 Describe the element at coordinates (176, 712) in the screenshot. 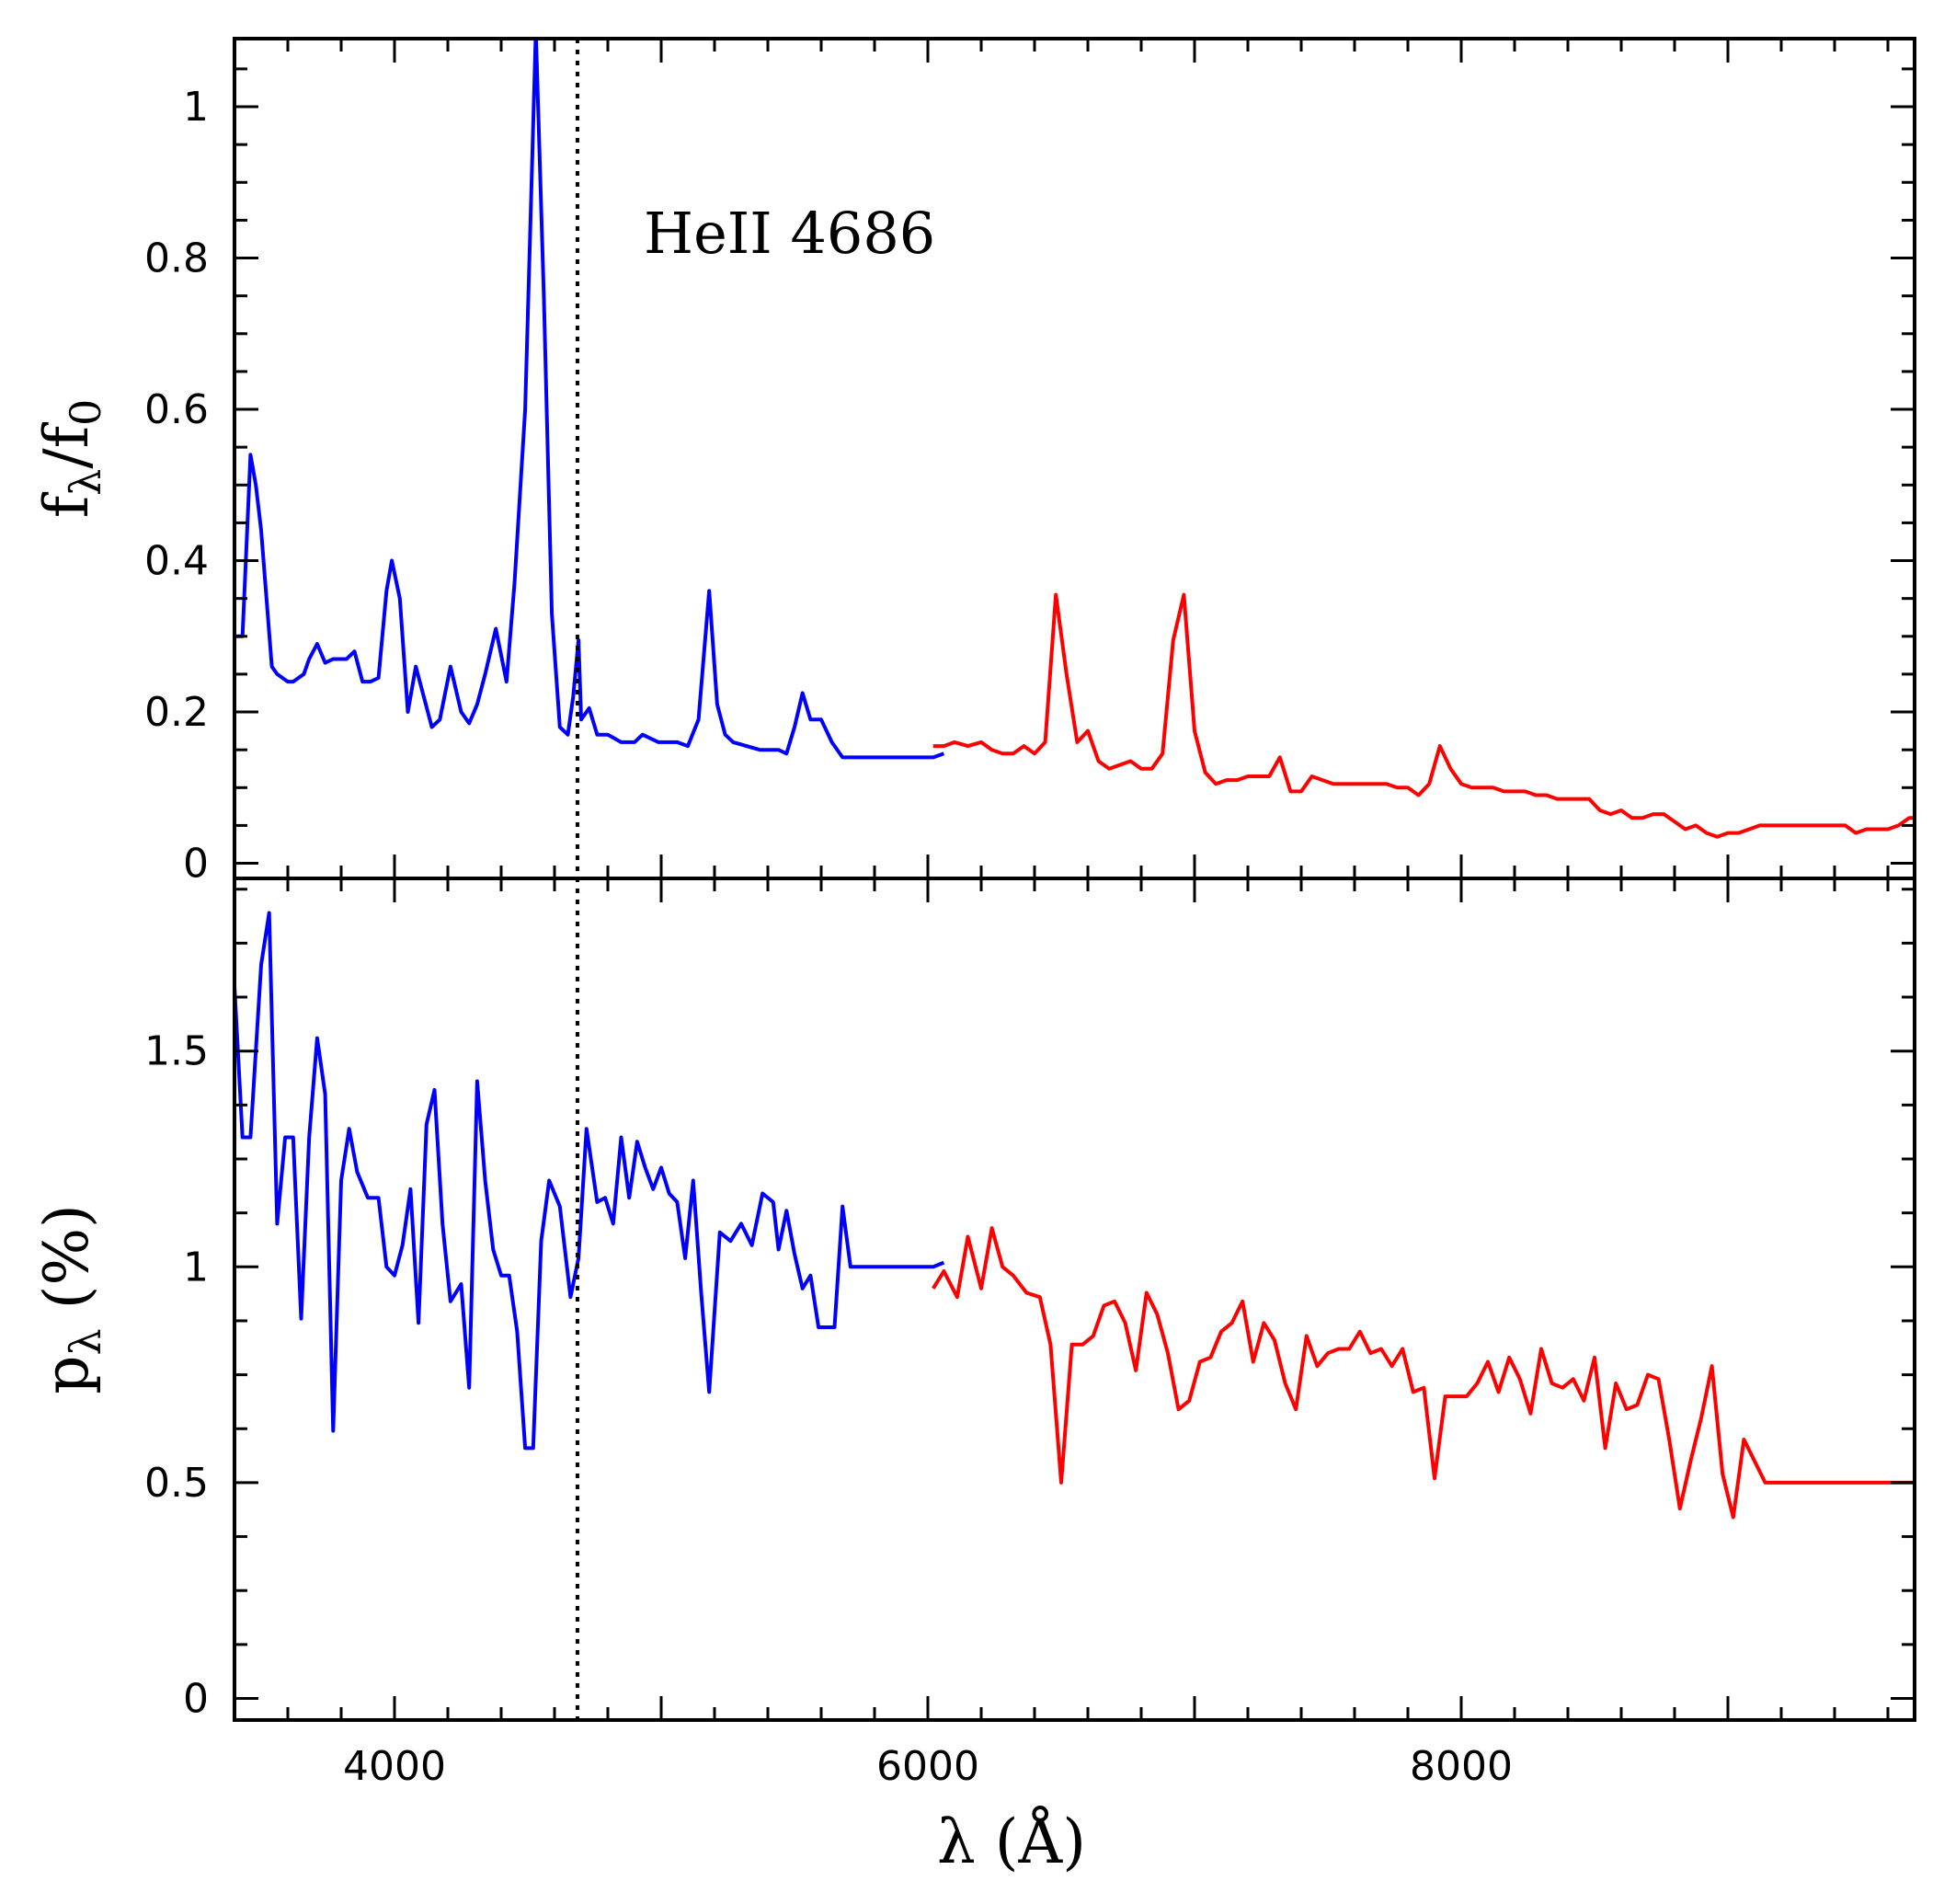

I see `flux-y-tick-label: 0.2` at that location.